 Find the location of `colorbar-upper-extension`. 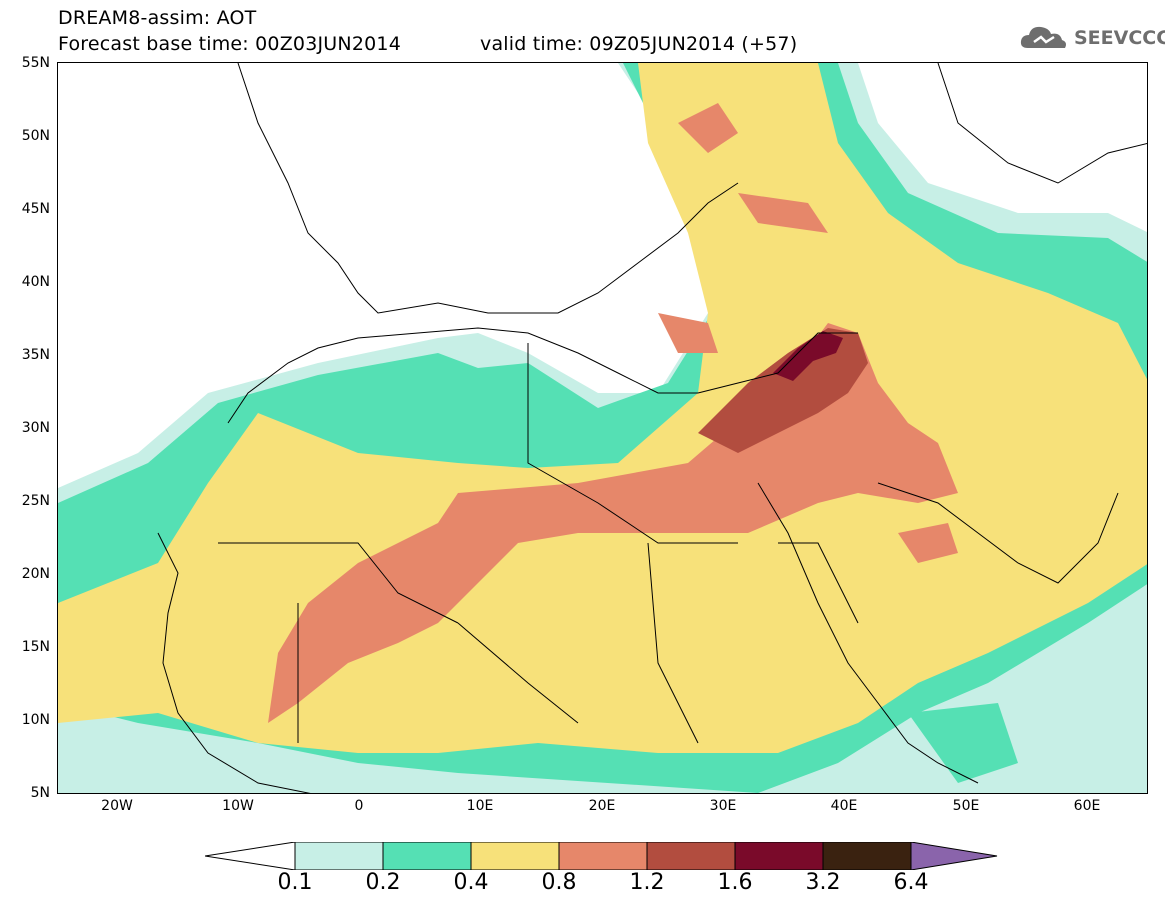

colorbar-upper-extension is located at coordinates (954, 856).